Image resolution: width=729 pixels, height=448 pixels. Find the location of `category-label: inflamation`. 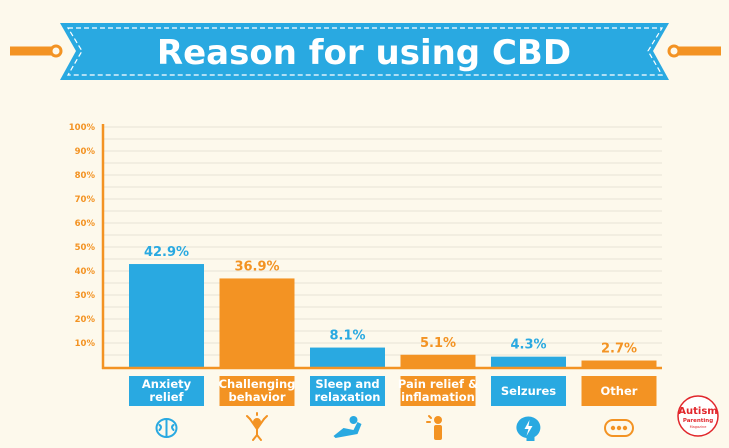

category-label: inflamation is located at coordinates (438, 397).